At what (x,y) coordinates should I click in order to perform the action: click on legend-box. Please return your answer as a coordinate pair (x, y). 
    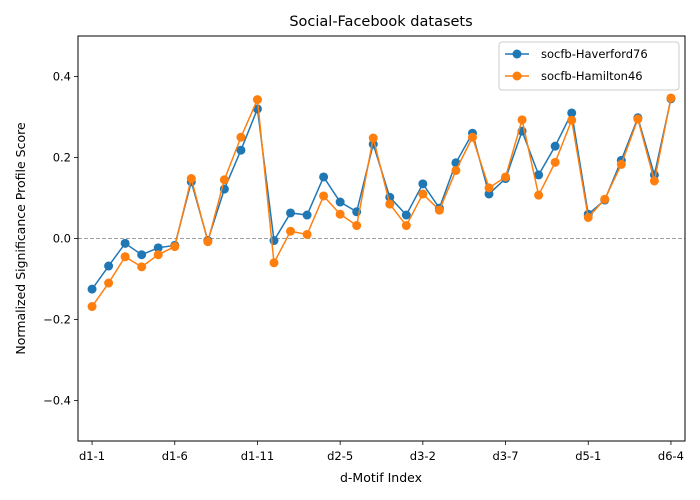
    Looking at the image, I should click on (589, 66).